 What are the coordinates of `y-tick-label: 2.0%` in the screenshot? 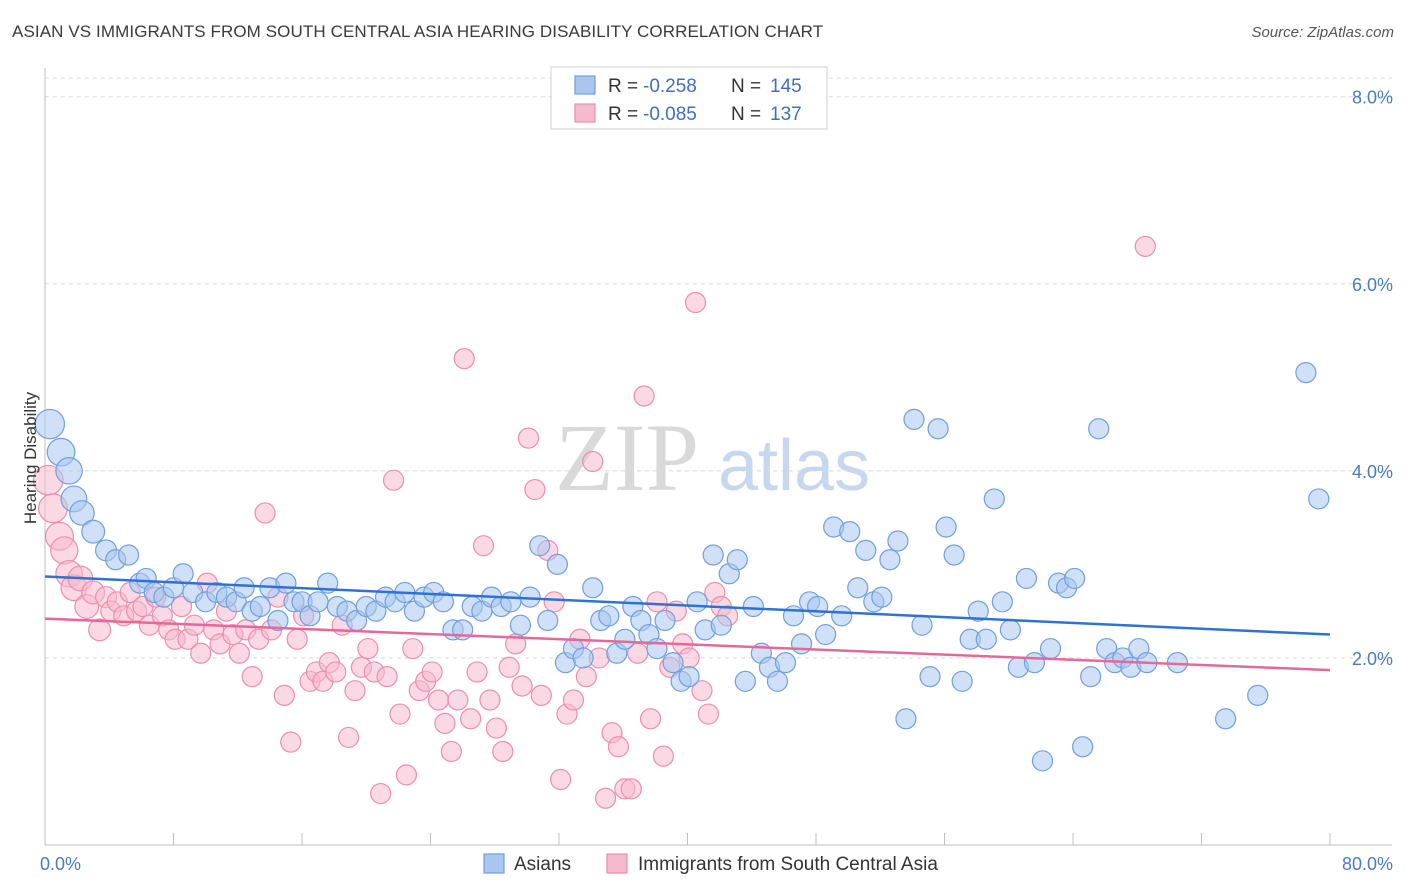 It's located at (1372, 659).